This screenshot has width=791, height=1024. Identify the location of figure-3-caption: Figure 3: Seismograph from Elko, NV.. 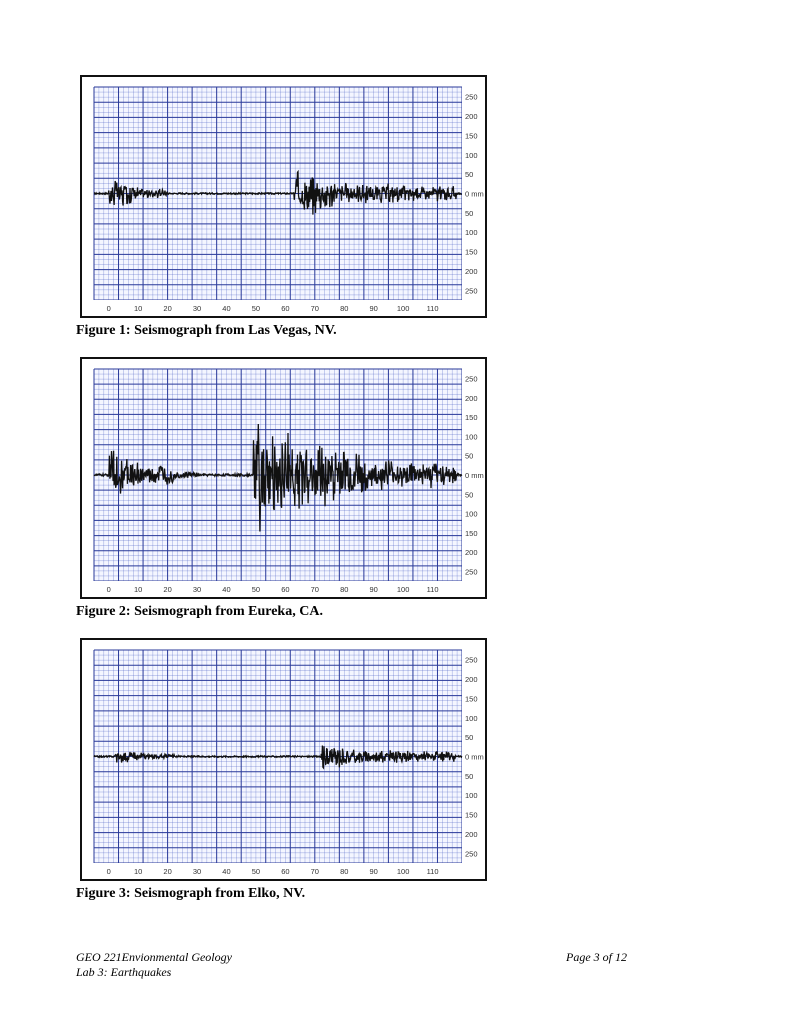
(191, 893).